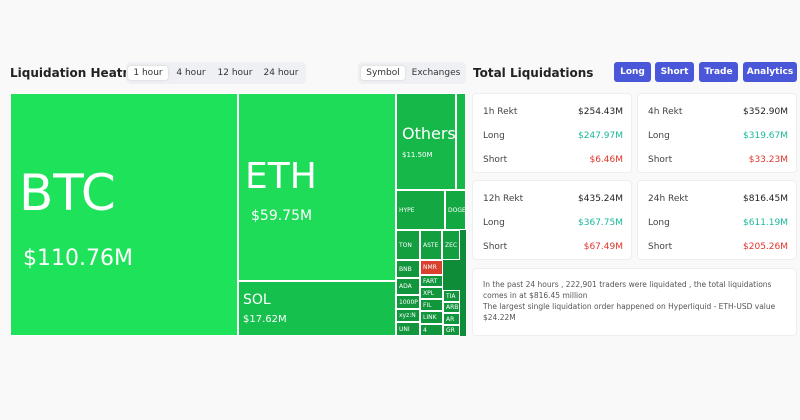 The image size is (800, 420). Describe the element at coordinates (417, 155) in the screenshot. I see `tile-value: $11.50M` at that location.